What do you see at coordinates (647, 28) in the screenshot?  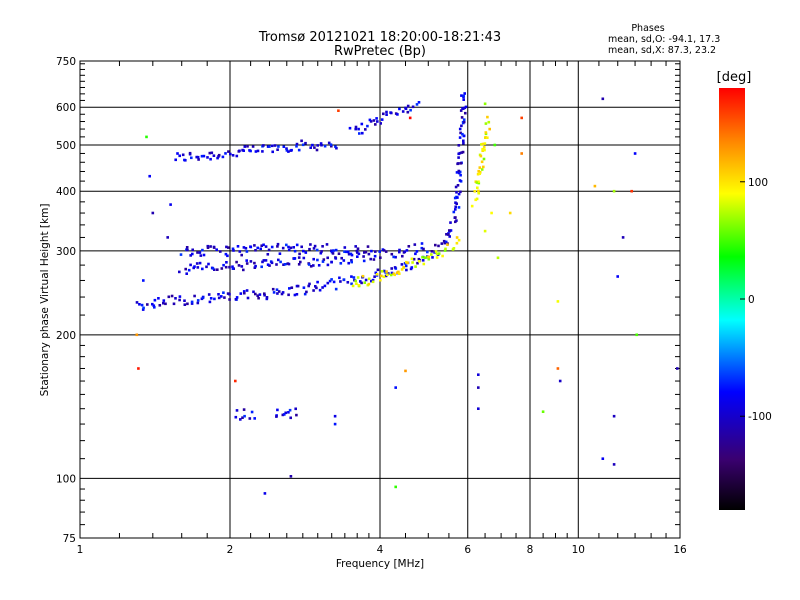 I see `legend-heading: Phases` at bounding box center [647, 28].